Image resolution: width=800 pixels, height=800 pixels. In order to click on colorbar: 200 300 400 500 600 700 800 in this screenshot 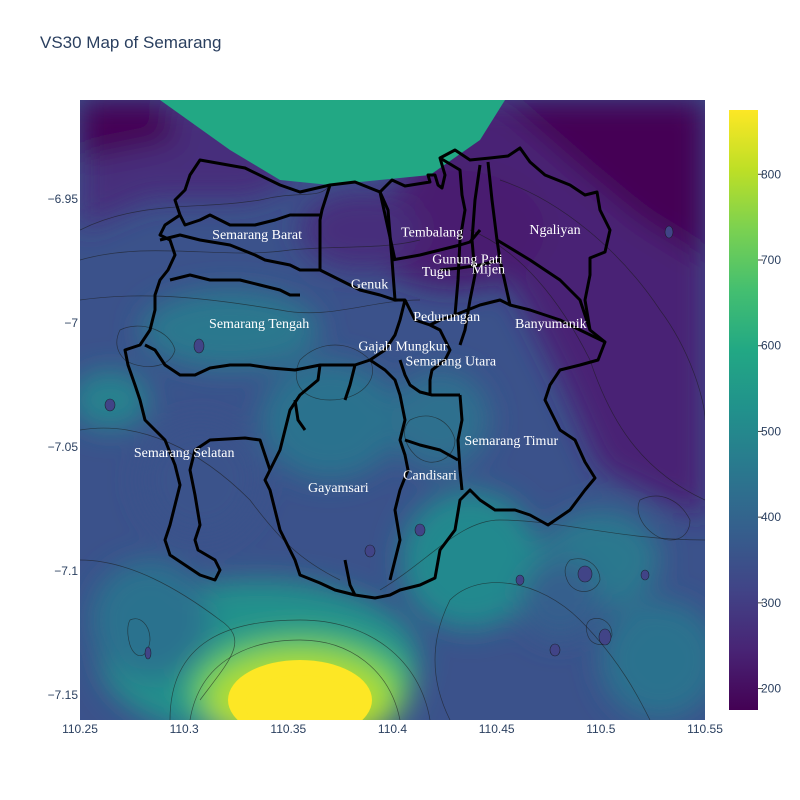, I will do `click(755, 410)`.